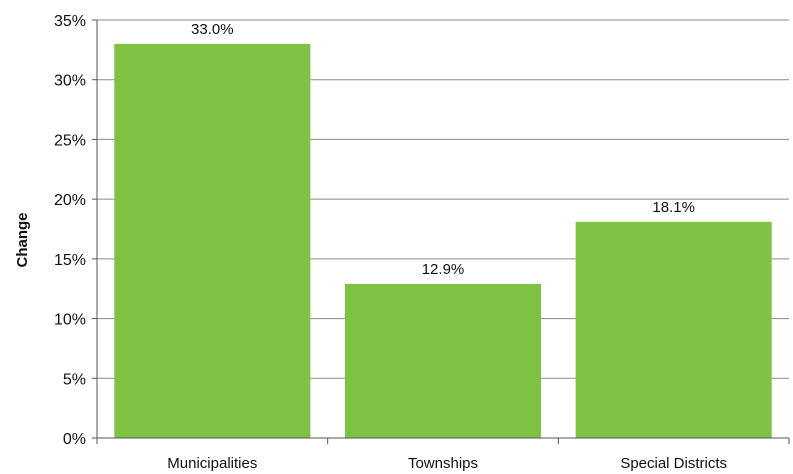 The image size is (793, 474). Describe the element at coordinates (74, 439) in the screenshot. I see `y-tick-label: 0%` at that location.